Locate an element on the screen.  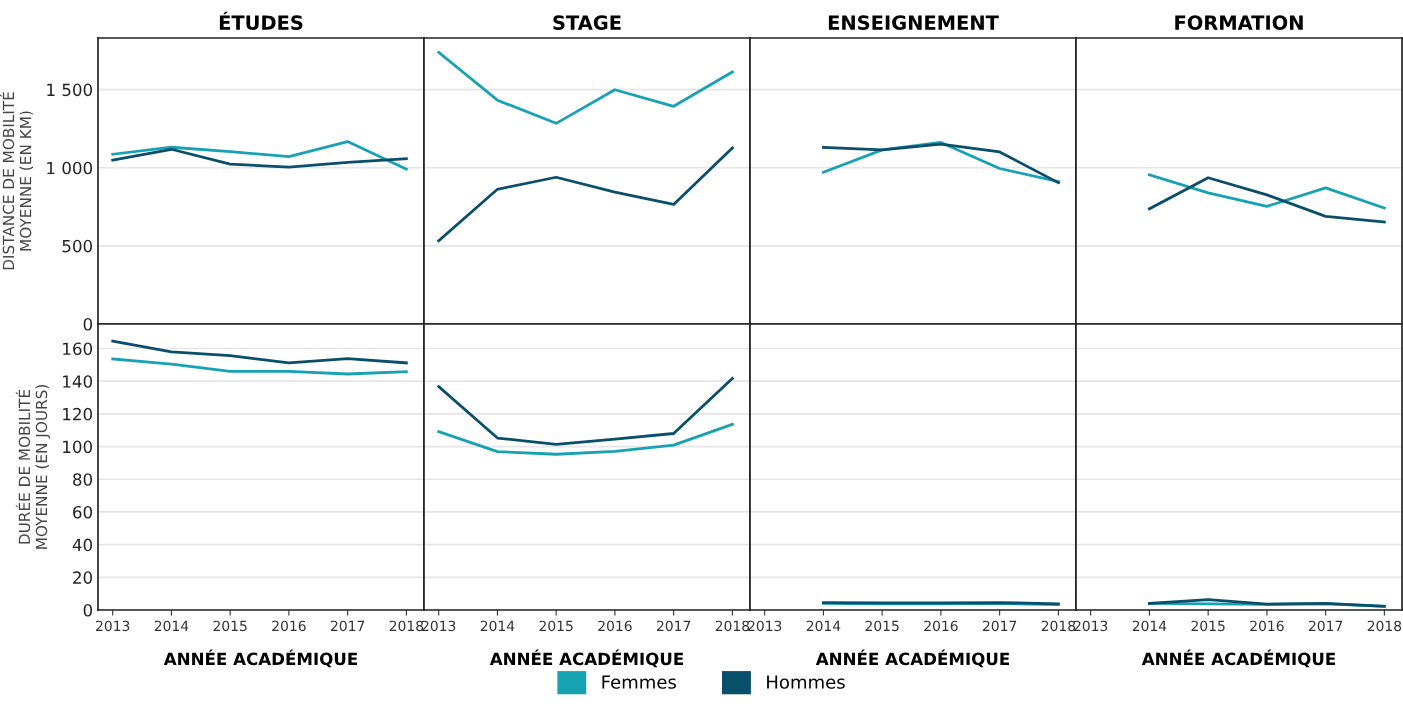
y-tick-label: 60 is located at coordinates (83, 512).